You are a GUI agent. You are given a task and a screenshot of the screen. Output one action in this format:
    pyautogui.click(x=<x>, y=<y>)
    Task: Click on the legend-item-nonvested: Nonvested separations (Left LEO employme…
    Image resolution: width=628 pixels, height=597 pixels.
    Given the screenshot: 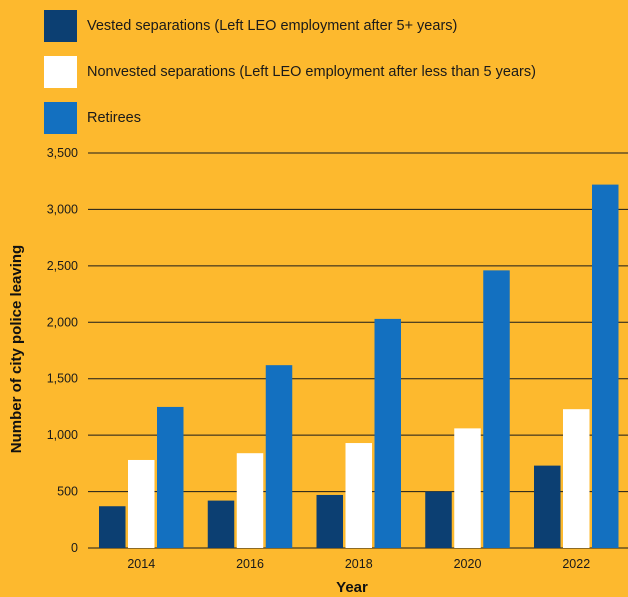 What is the action you would take?
    pyautogui.click(x=290, y=72)
    